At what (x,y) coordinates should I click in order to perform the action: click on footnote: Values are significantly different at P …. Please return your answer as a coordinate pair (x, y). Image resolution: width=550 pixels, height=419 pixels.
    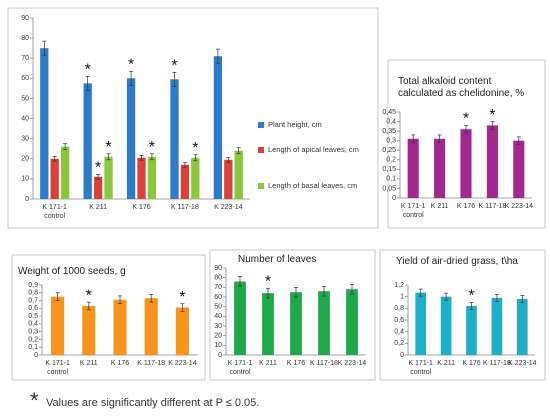
    Looking at the image, I should click on (152, 403).